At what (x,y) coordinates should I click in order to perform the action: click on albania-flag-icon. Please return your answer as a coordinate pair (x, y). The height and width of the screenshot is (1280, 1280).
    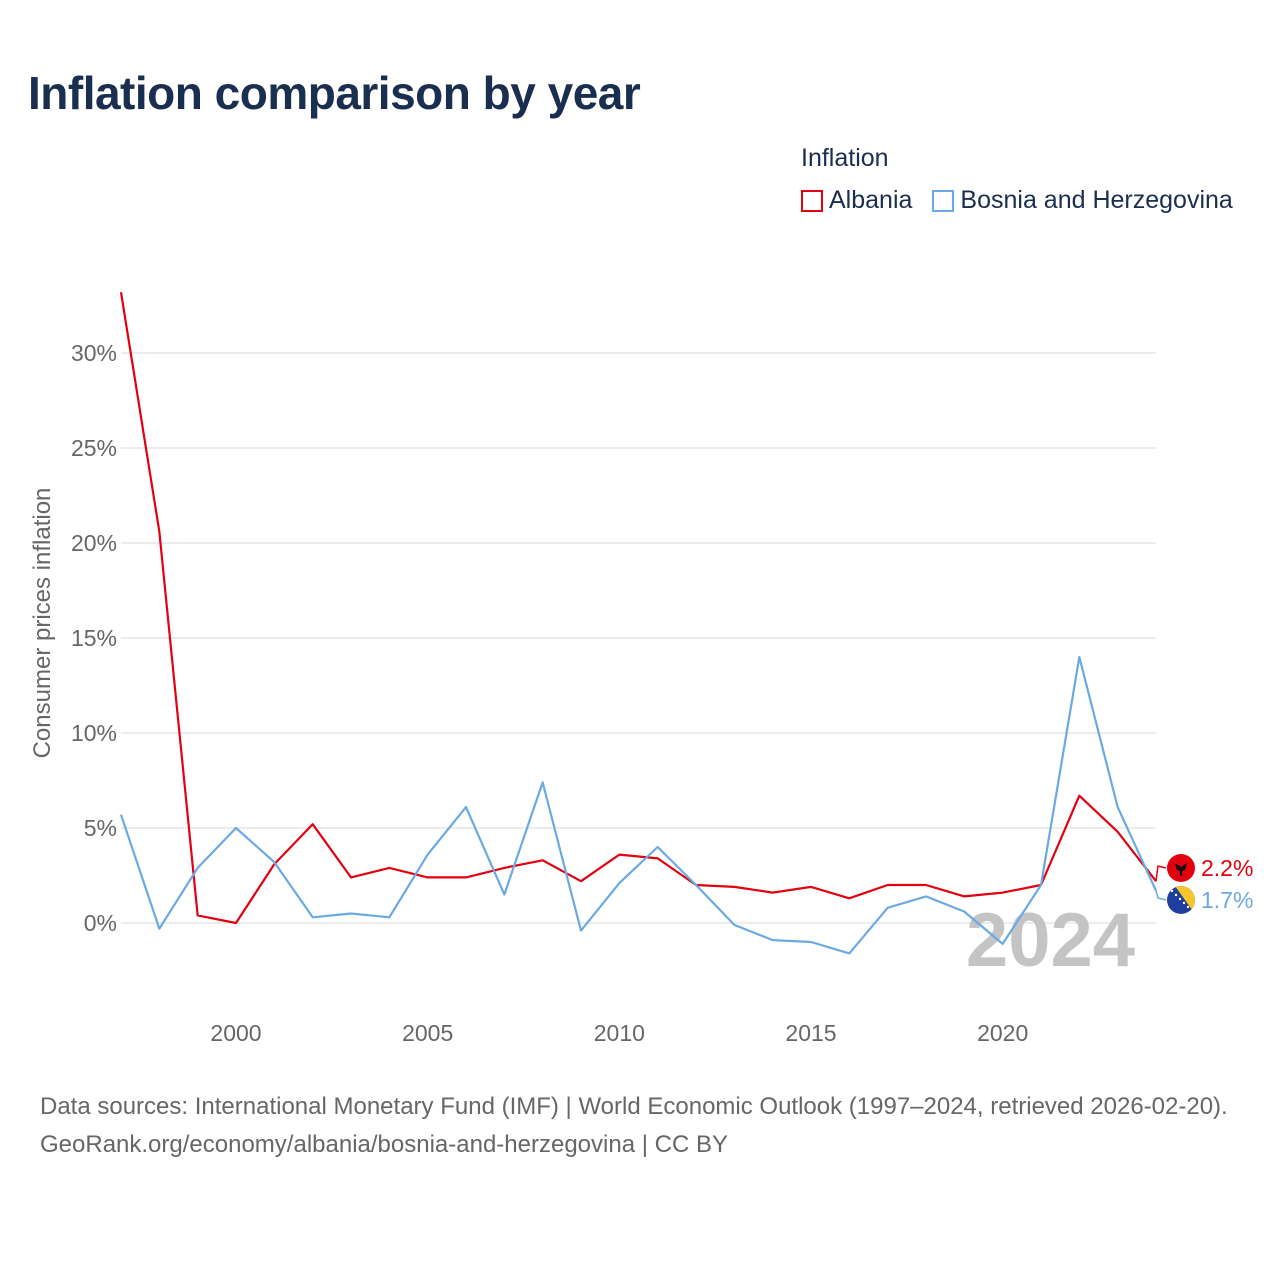
    Looking at the image, I should click on (1181, 868).